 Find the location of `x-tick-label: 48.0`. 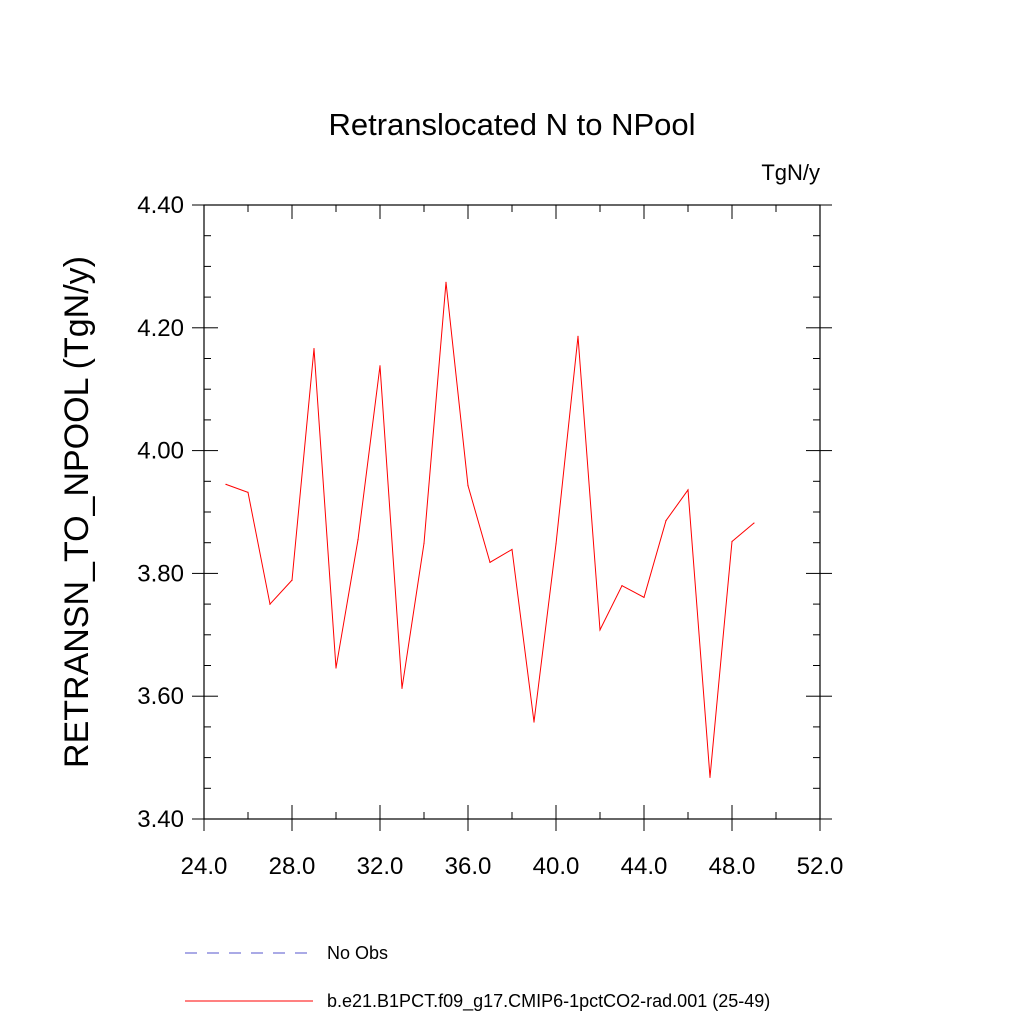

x-tick-label: 48.0 is located at coordinates (732, 866).